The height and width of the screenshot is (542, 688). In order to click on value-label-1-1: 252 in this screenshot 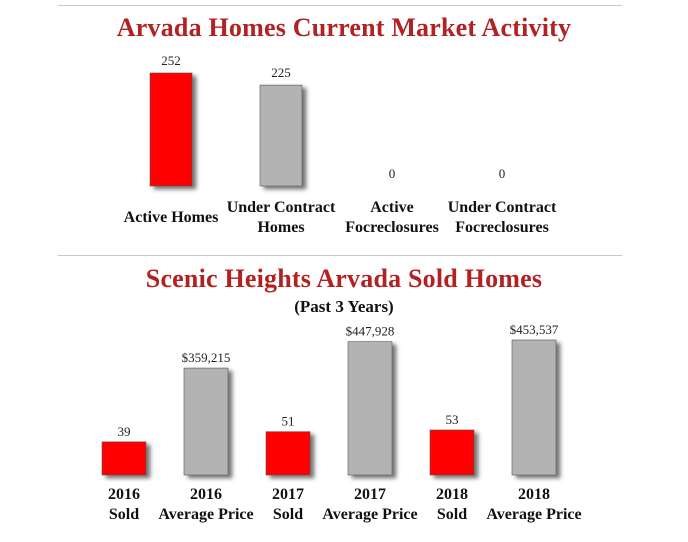, I will do `click(171, 60)`.